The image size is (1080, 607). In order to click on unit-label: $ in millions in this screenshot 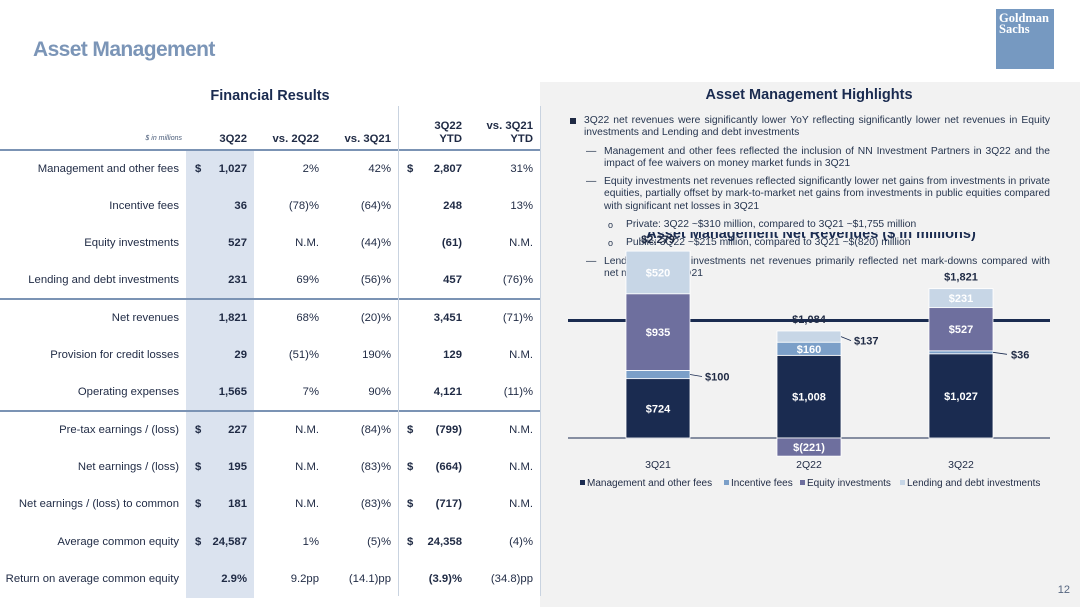, I will do `click(93, 128)`.